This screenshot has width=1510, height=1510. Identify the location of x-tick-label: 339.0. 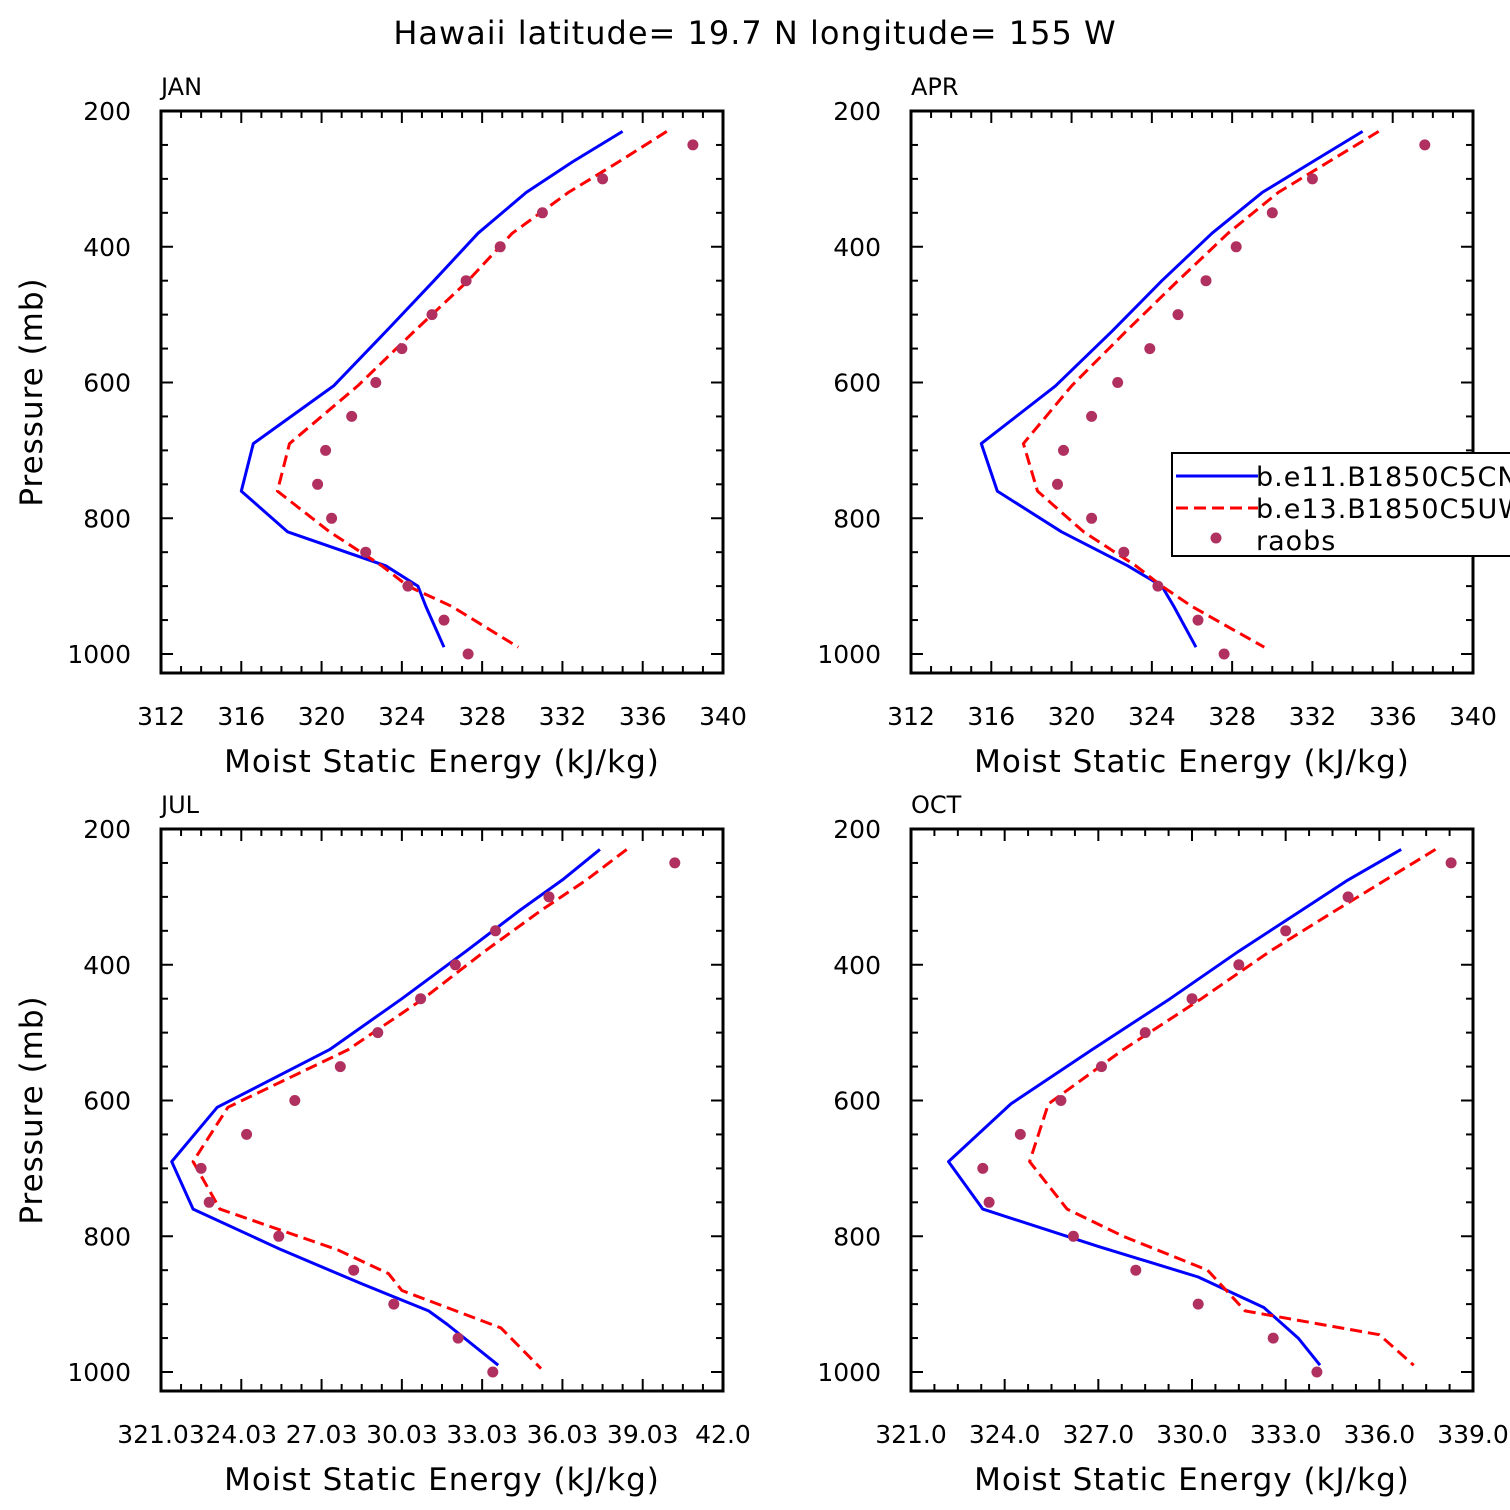
(1473, 1434).